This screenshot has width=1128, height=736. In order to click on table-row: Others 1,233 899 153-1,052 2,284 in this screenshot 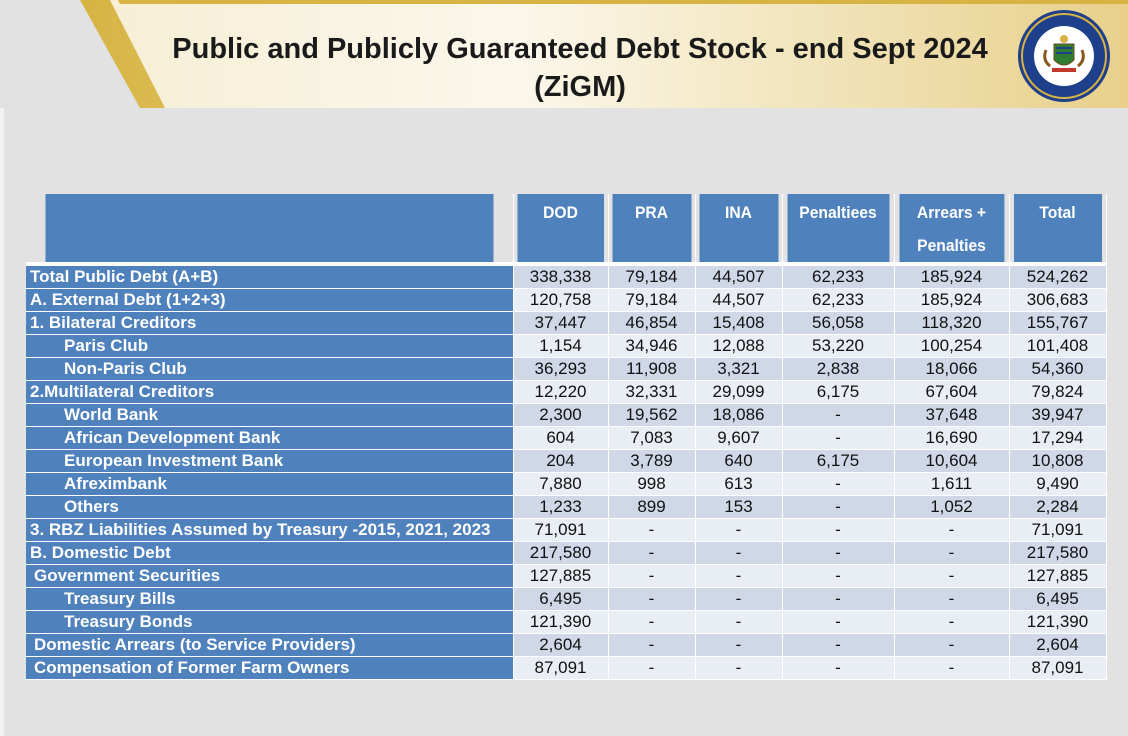, I will do `click(566, 507)`.